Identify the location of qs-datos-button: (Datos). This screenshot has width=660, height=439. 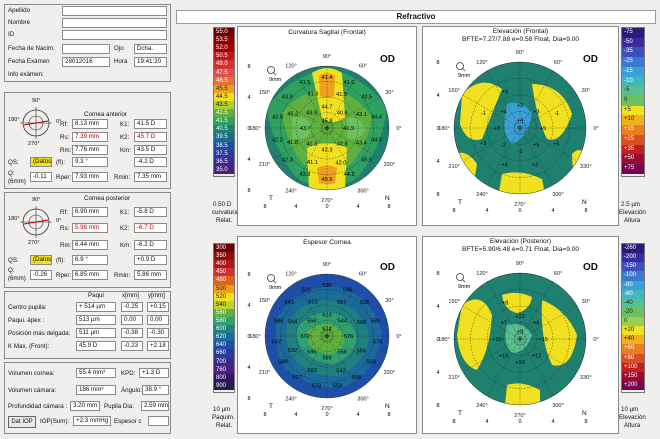
(41, 162).